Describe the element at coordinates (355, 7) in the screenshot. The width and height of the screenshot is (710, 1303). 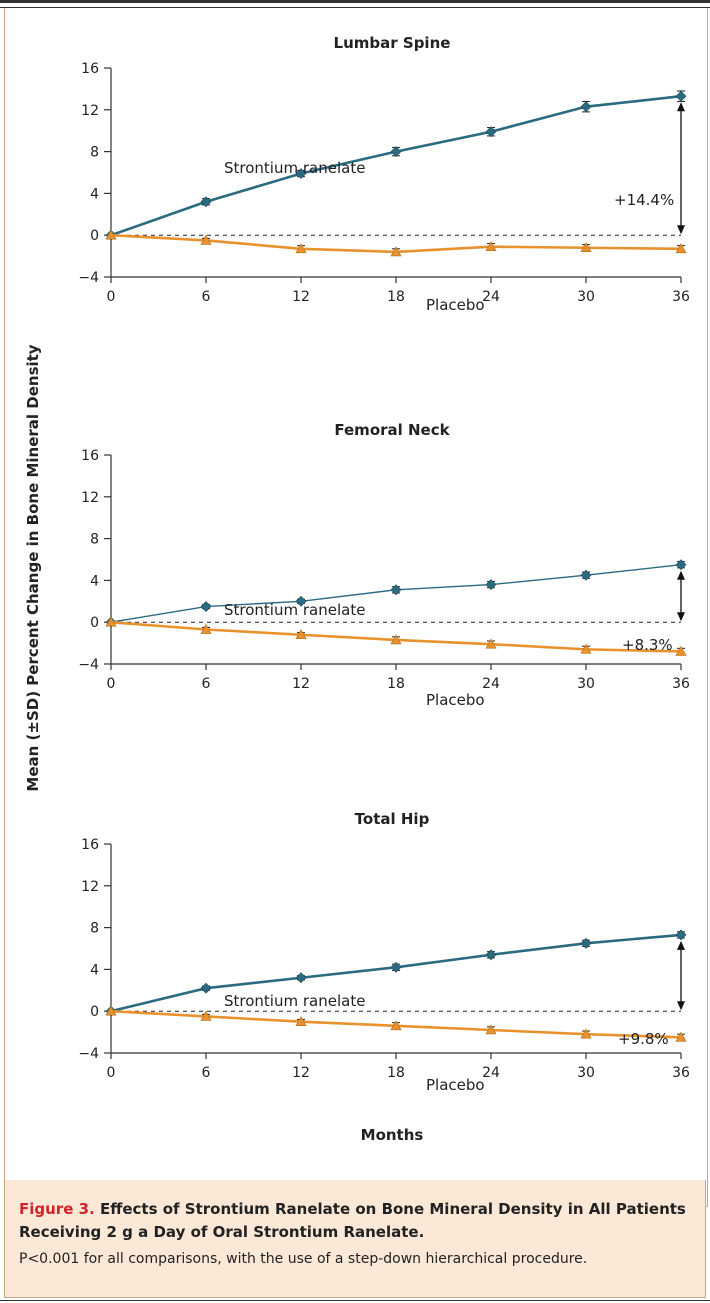
I see `top-rule-thin` at that location.